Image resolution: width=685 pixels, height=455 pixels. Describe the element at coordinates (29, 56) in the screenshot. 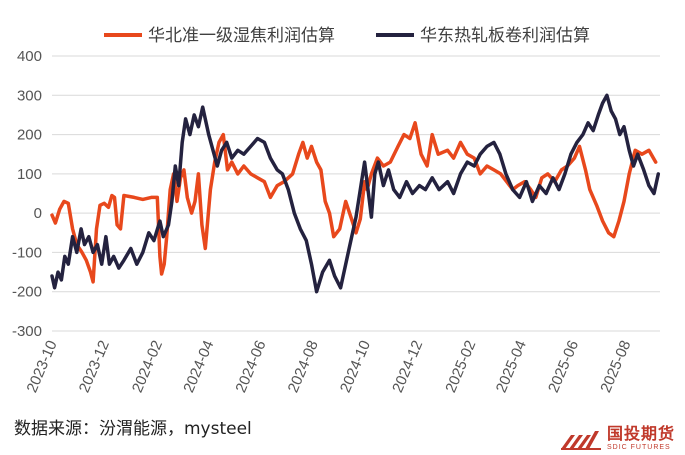

I see `y-tick-label: 400` at that location.